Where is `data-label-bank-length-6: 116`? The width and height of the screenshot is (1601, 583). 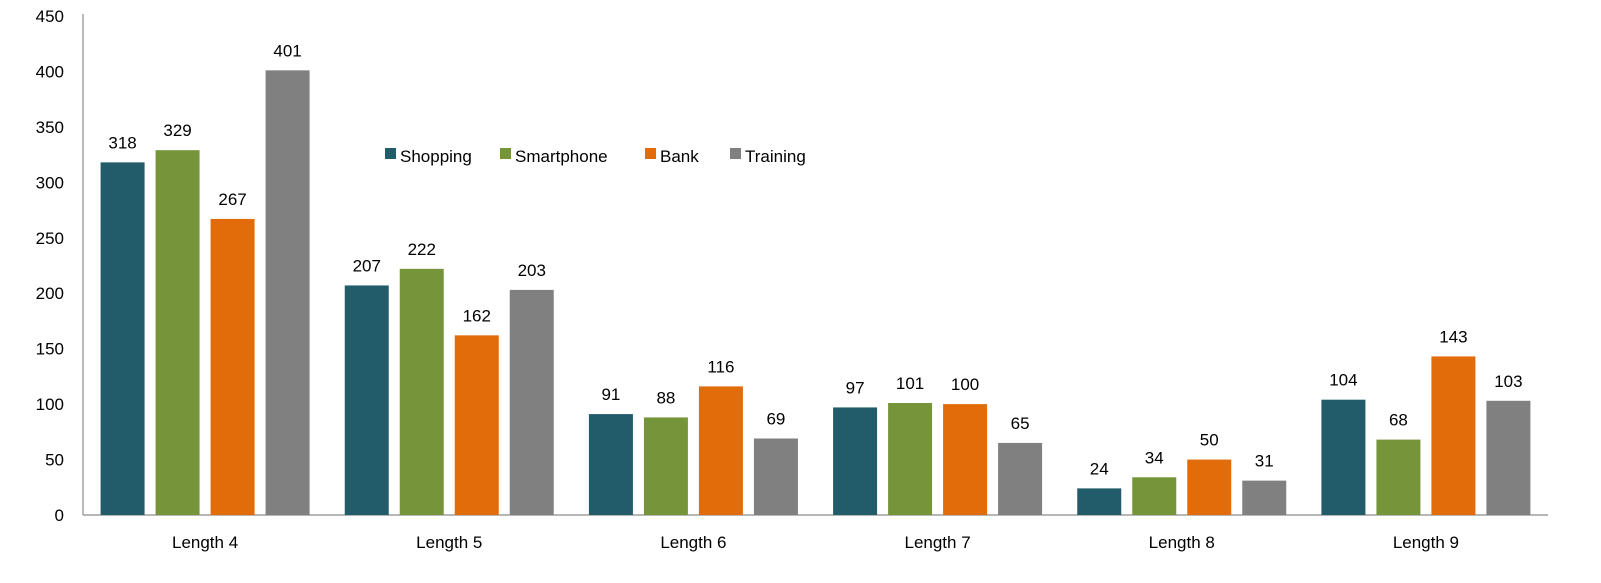 data-label-bank-length-6: 116 is located at coordinates (720, 366).